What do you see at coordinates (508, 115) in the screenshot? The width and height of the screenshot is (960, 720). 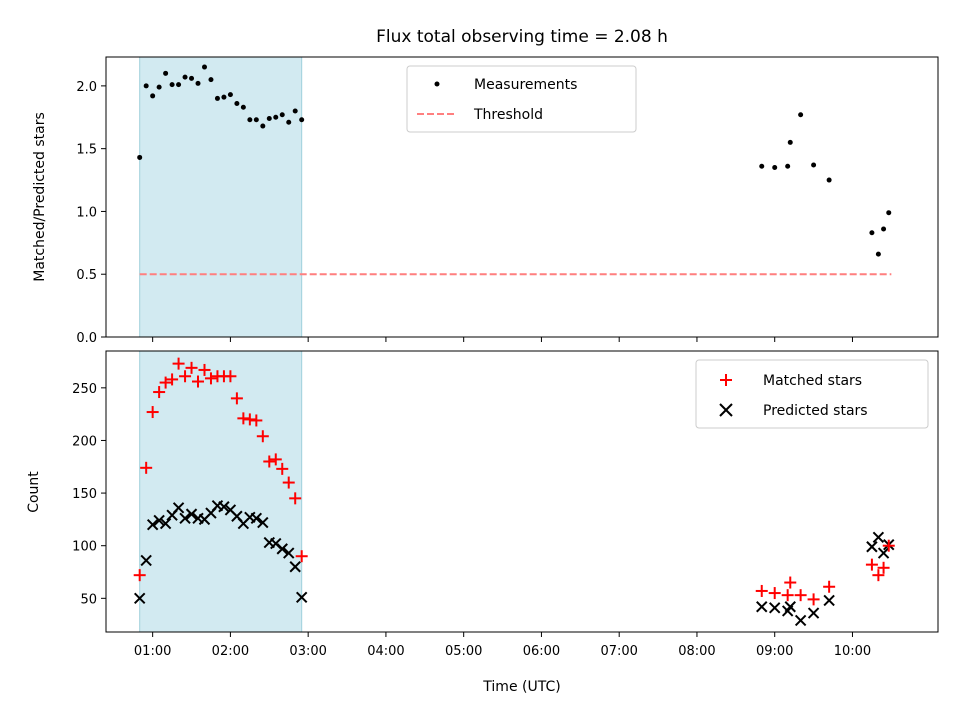 I see `legend-threshold-label: Threshold` at bounding box center [508, 115].